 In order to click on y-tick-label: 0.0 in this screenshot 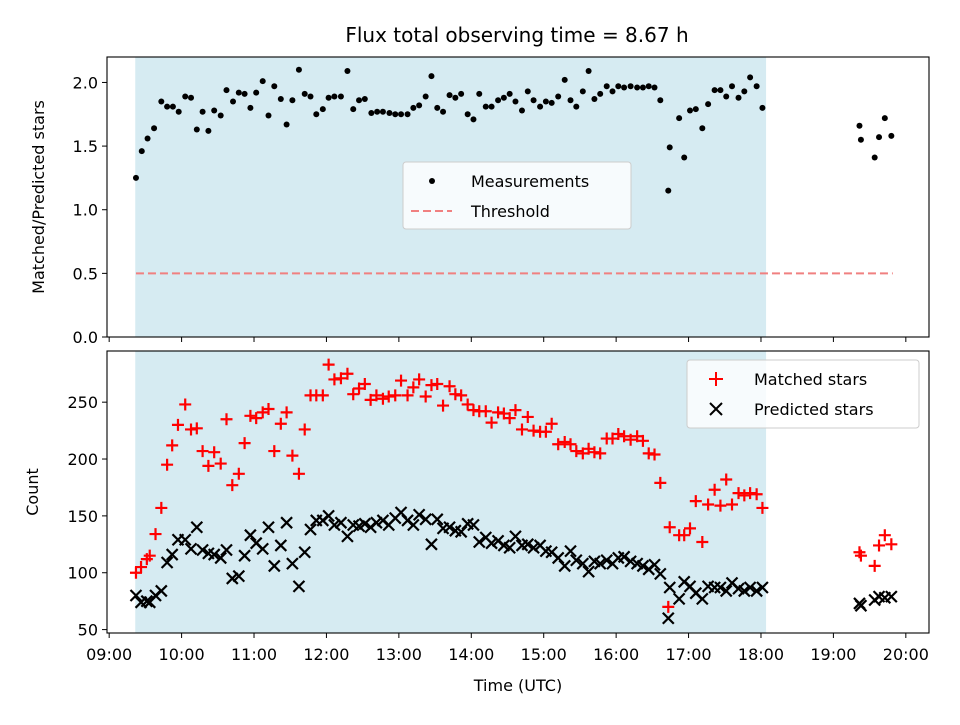, I will do `click(85, 337)`.